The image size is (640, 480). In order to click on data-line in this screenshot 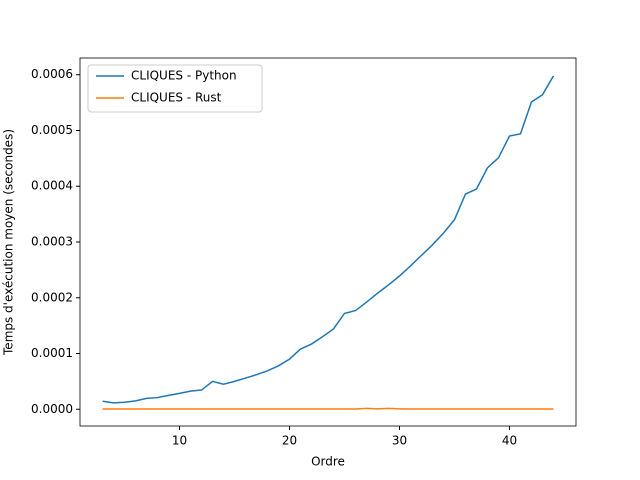, I will do `click(328, 408)`.